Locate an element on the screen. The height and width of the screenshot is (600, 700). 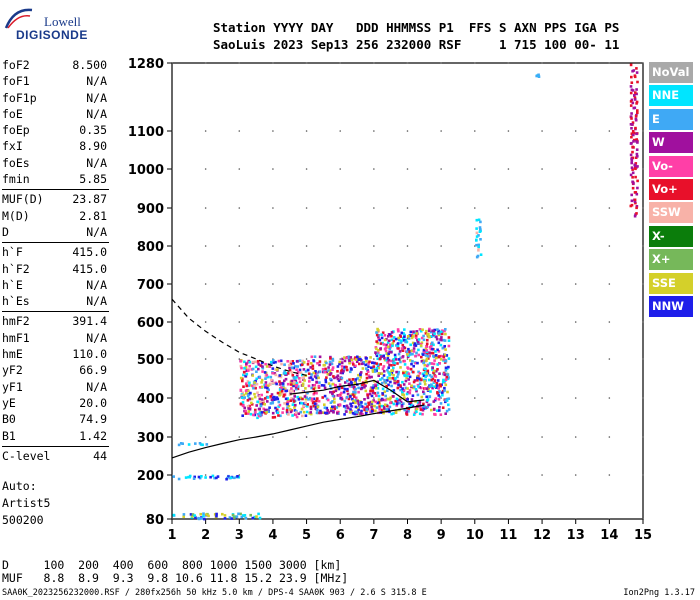
profile-line is located at coordinates (298, 431).